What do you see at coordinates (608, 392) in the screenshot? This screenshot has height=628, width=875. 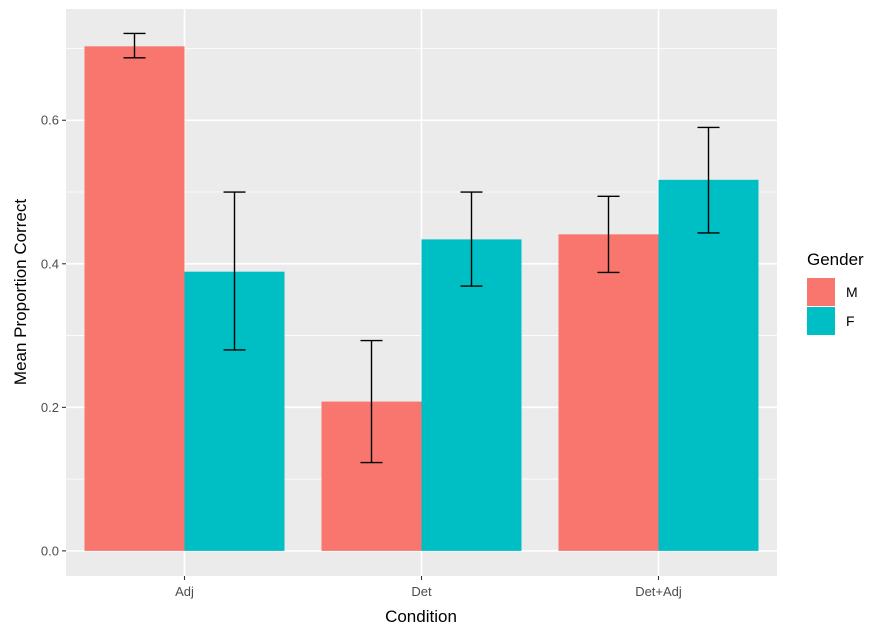 I see `bar-m-det-adj` at bounding box center [608, 392].